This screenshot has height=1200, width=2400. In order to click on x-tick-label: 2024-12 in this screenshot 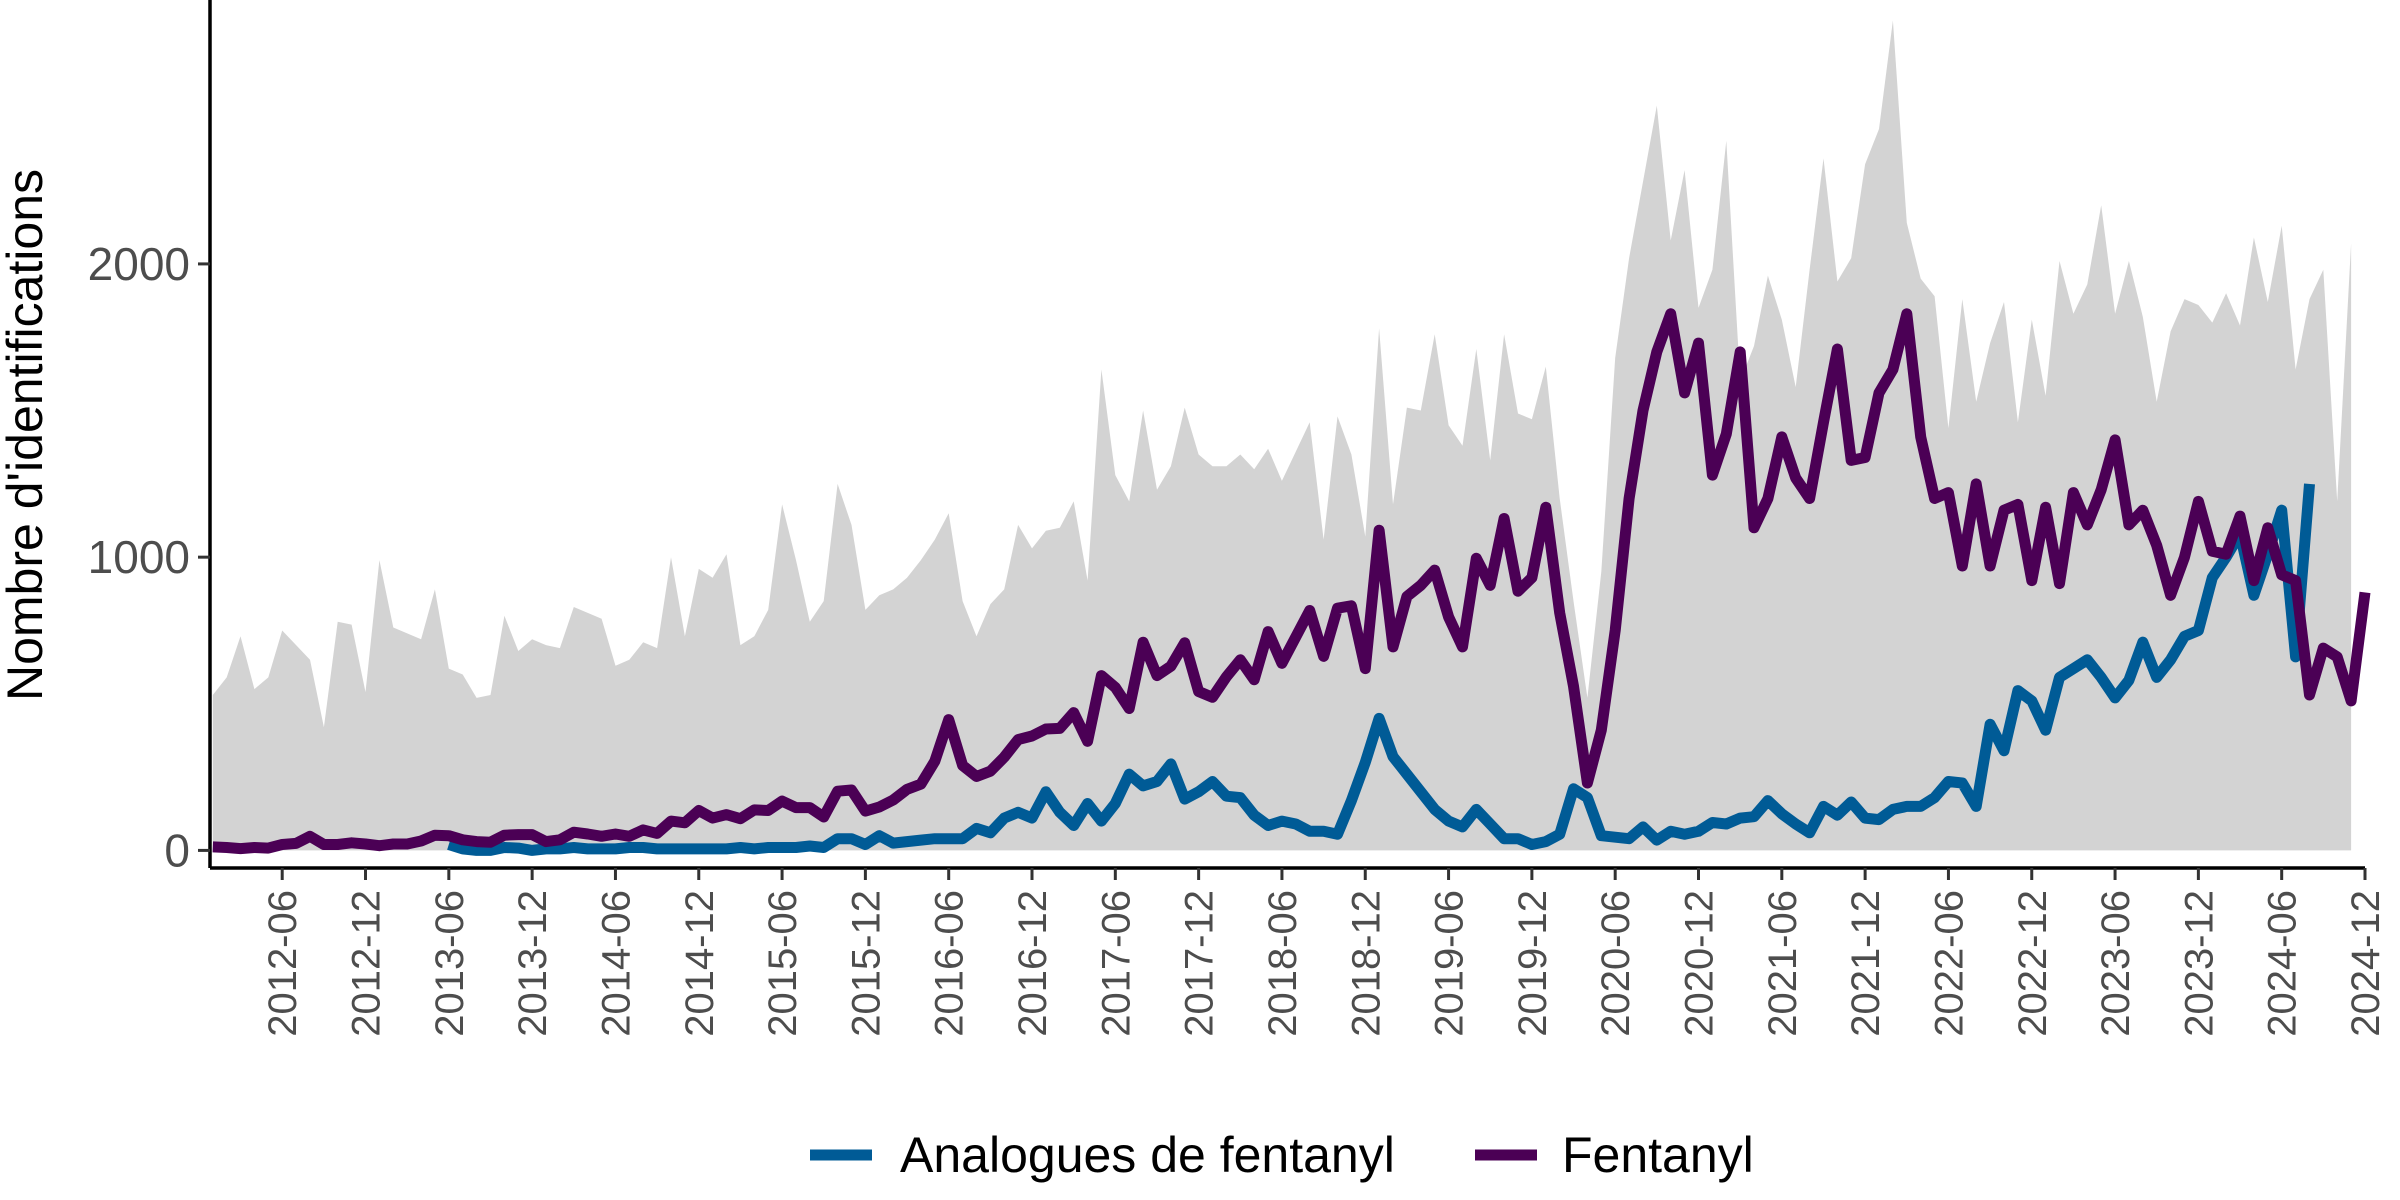, I will do `click(2366, 963)`.